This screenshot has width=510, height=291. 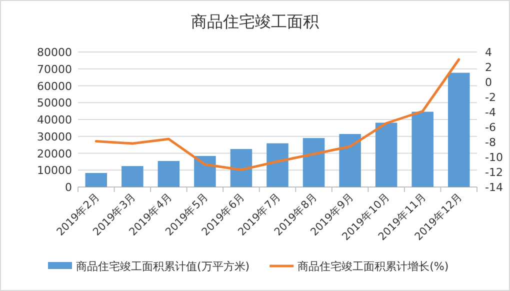 I want to click on y2-tick-label: -14, so click(x=494, y=187).